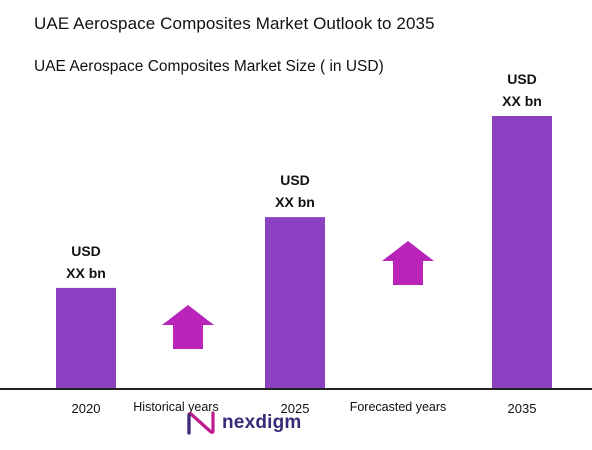 This screenshot has height=450, width=592. I want to click on x-tick-label: 2035, so click(522, 408).